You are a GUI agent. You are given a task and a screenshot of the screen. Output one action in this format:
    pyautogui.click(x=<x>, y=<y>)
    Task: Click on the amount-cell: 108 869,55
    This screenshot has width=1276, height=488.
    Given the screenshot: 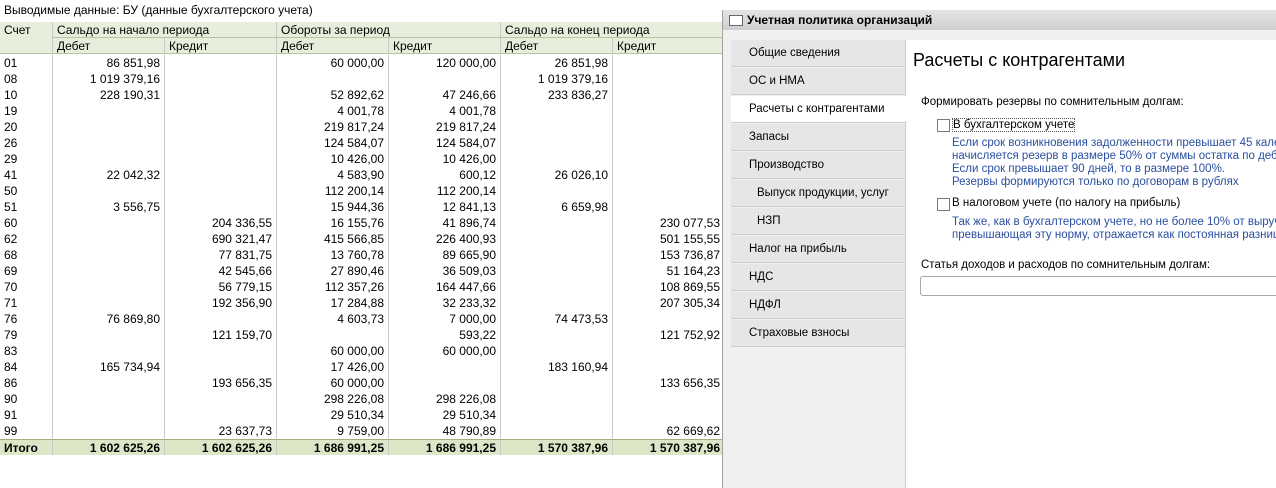 What is the action you would take?
    pyautogui.click(x=667, y=287)
    